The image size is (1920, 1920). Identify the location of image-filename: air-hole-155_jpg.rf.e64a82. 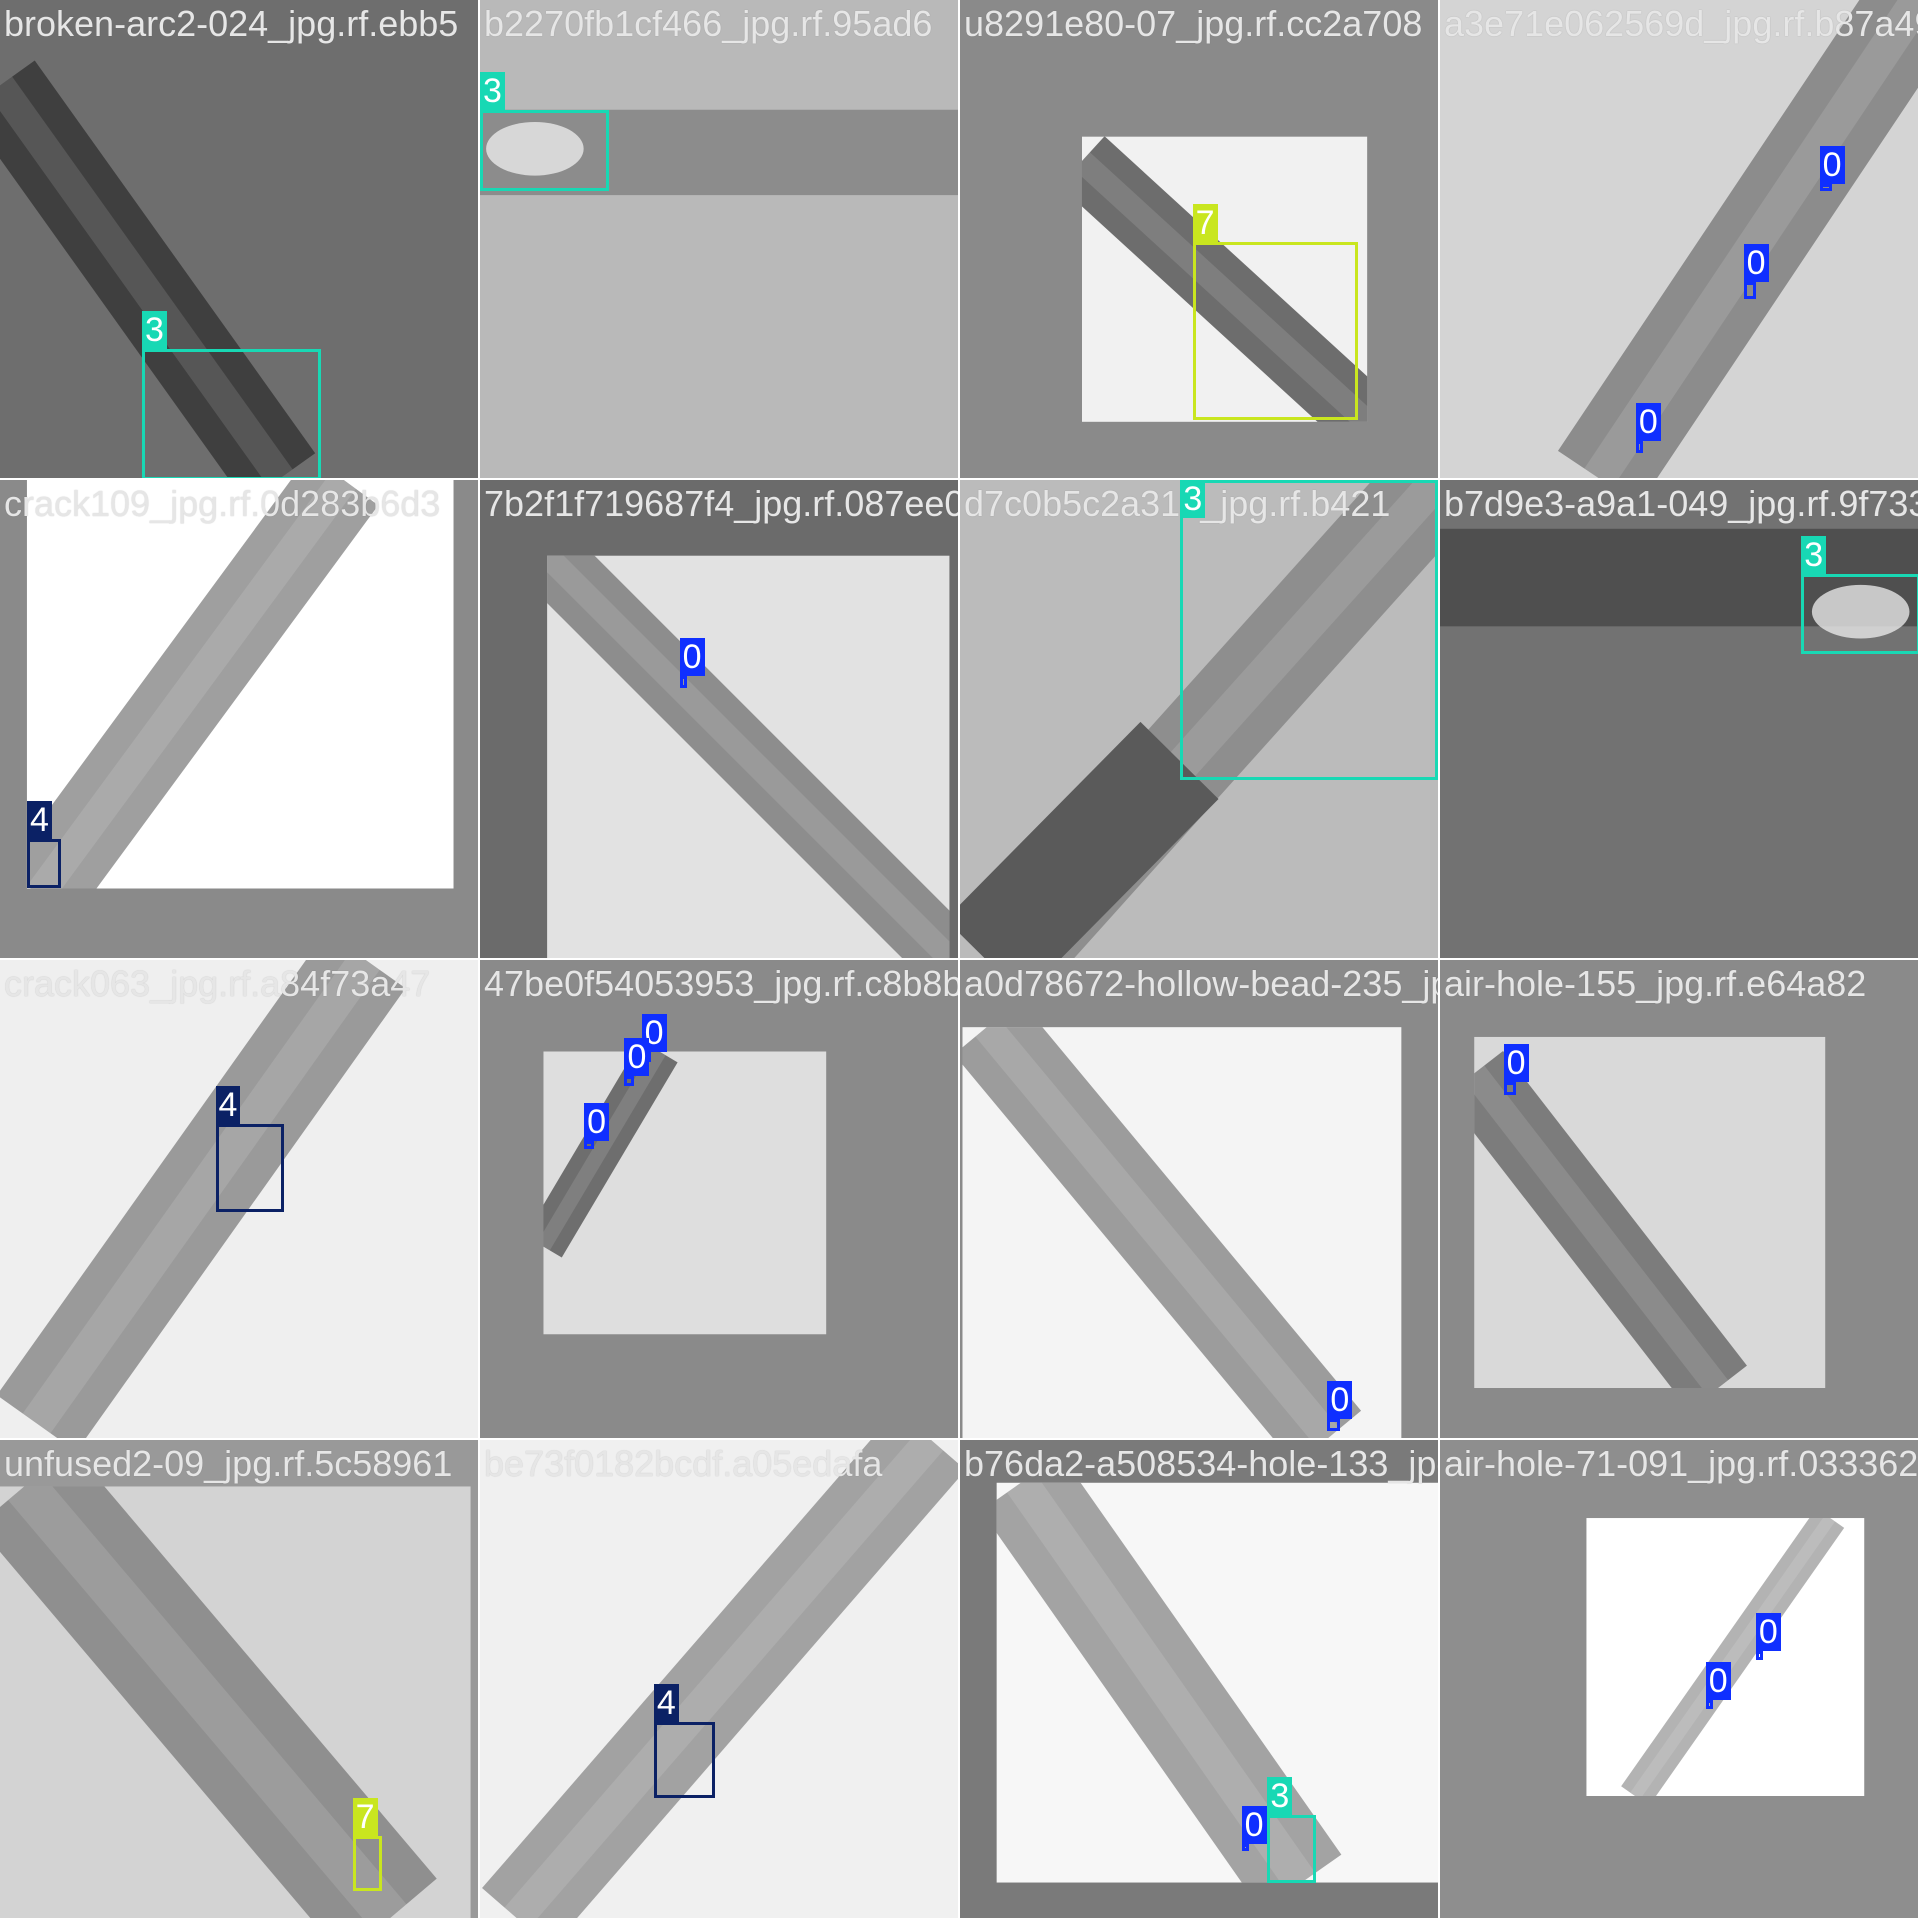
(1655, 983).